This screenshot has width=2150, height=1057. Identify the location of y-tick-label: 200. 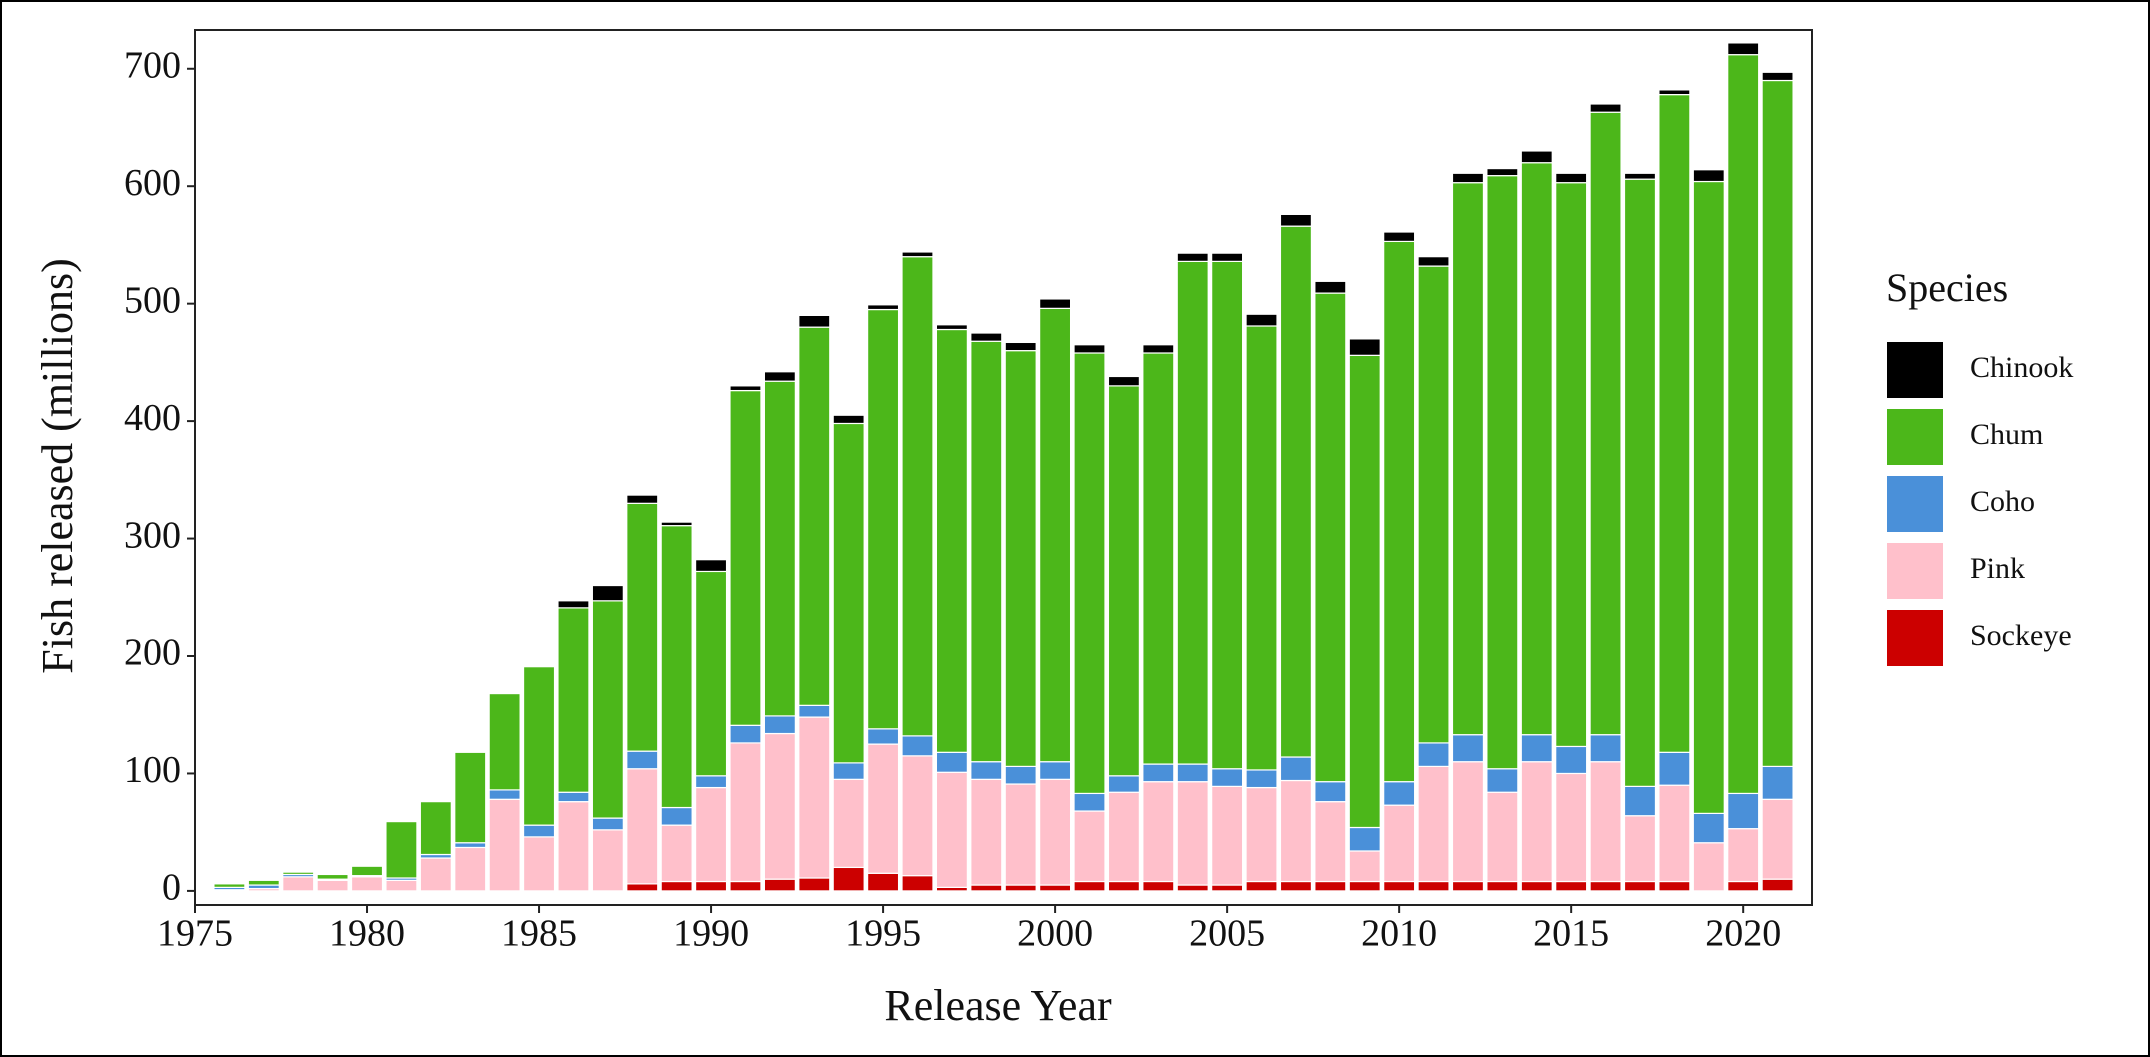
(152, 653).